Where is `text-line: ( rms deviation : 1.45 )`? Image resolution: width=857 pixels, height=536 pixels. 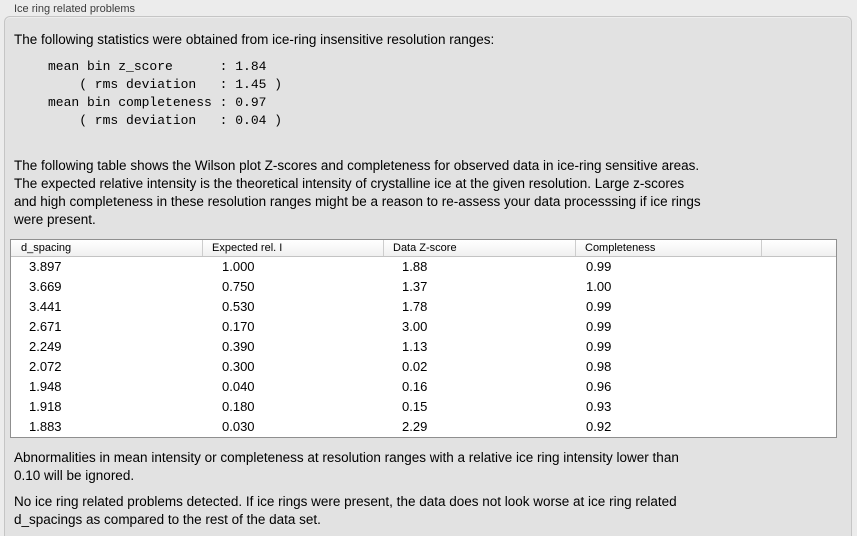 text-line: ( rms deviation : 1.45 ) is located at coordinates (165, 84).